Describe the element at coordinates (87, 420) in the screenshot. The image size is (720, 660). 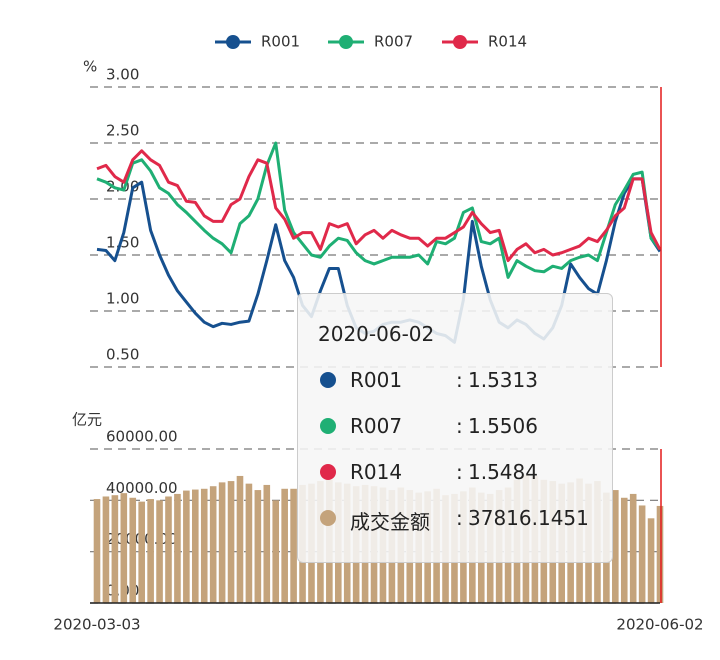
I see `y-axis-label: 亿元` at that location.